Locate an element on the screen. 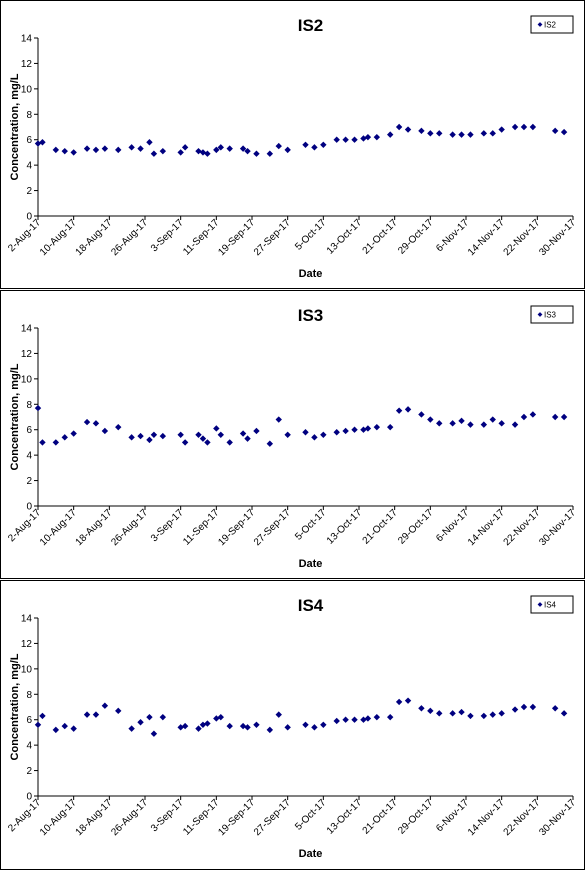 This screenshot has height=870, width=585. legend: IS4 is located at coordinates (552, 604).